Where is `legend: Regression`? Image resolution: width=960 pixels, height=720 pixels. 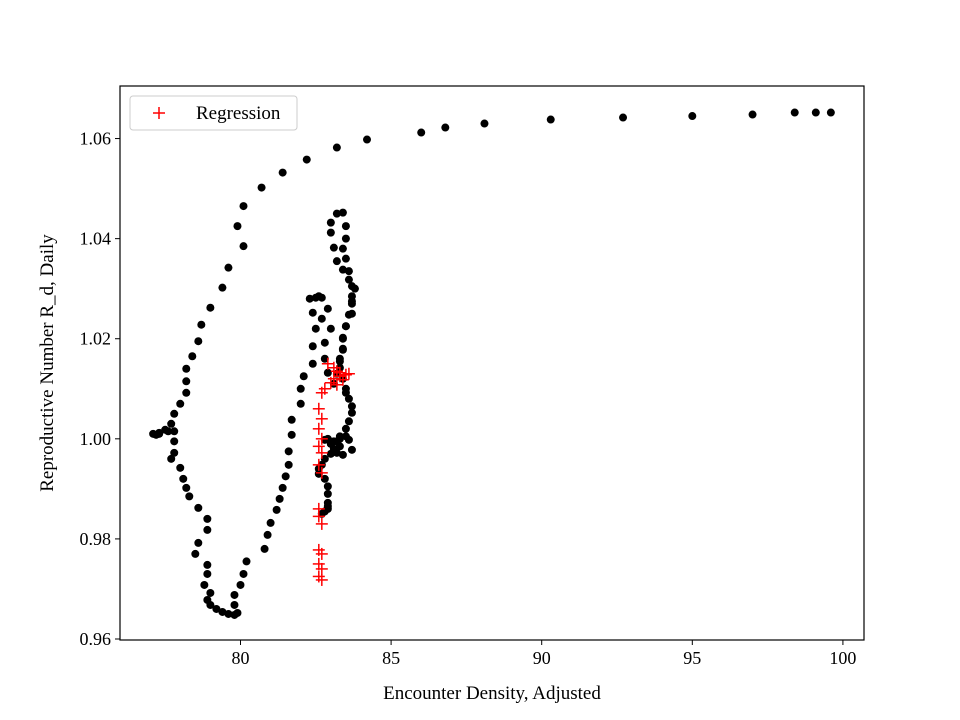
legend: Regression is located at coordinates (213, 113).